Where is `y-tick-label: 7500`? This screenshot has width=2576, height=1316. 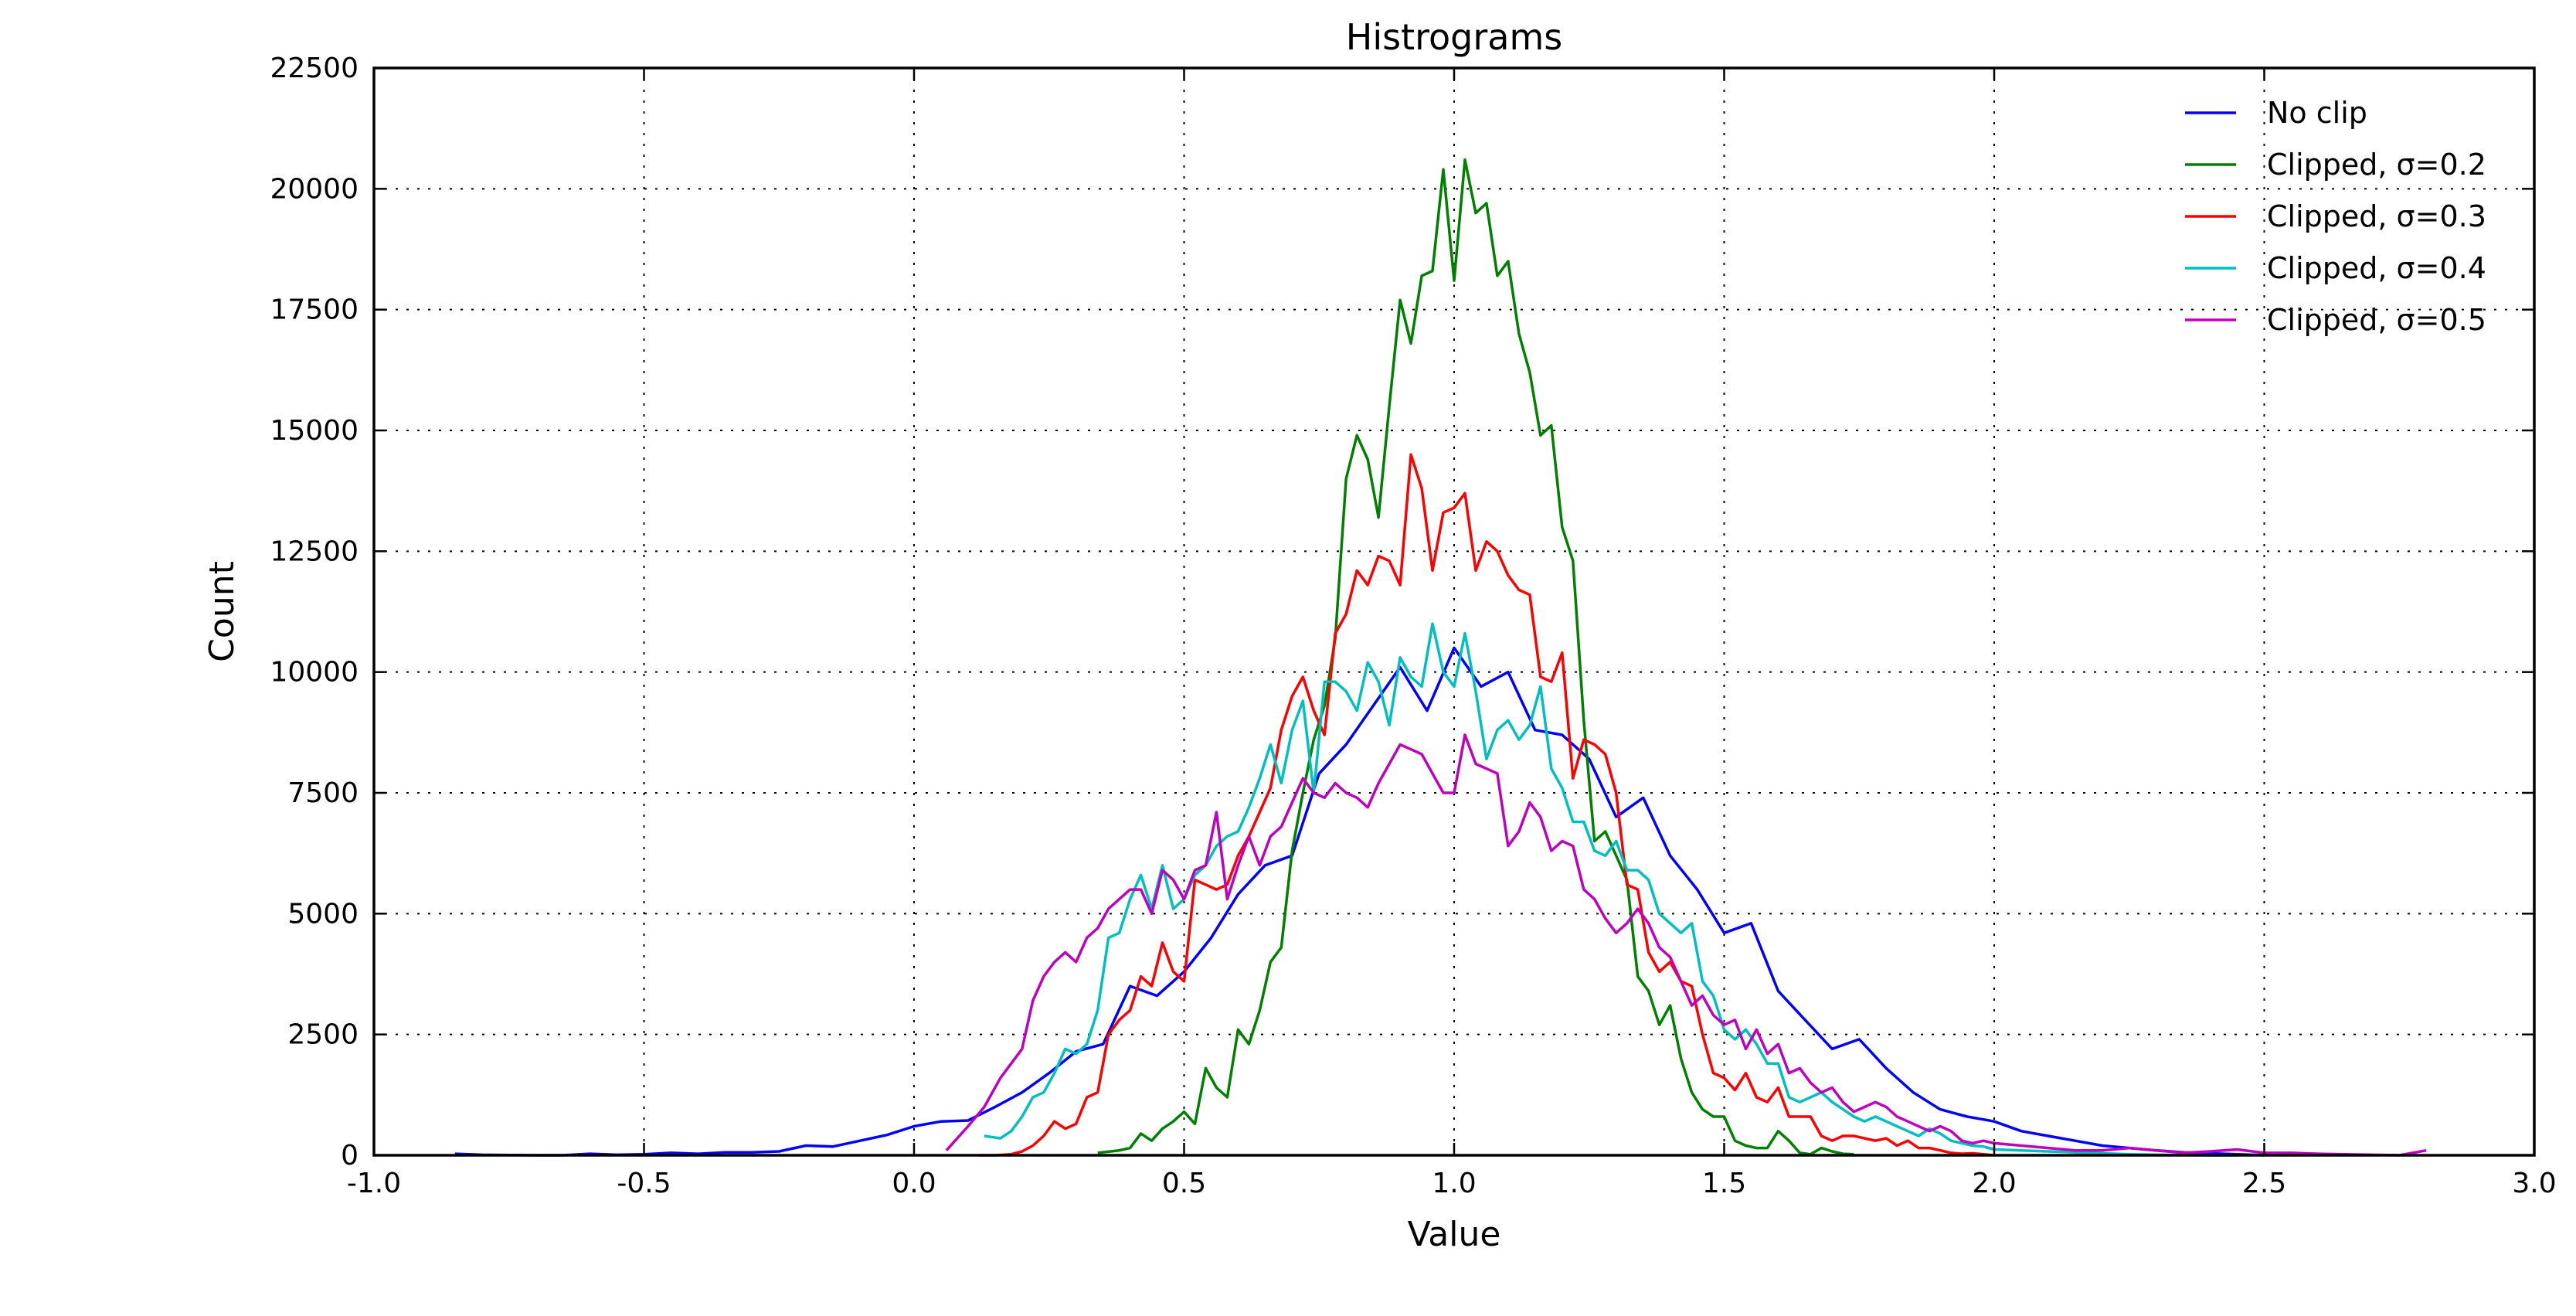 y-tick-label: 7500 is located at coordinates (323, 793).